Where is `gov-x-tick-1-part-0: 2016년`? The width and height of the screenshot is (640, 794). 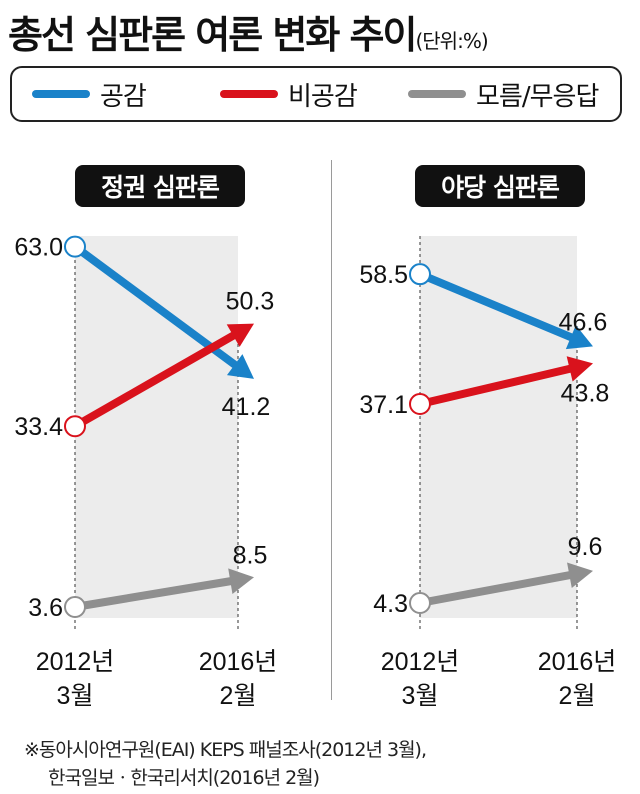
gov-x-tick-1-part-0: 2016년 is located at coordinates (238, 662).